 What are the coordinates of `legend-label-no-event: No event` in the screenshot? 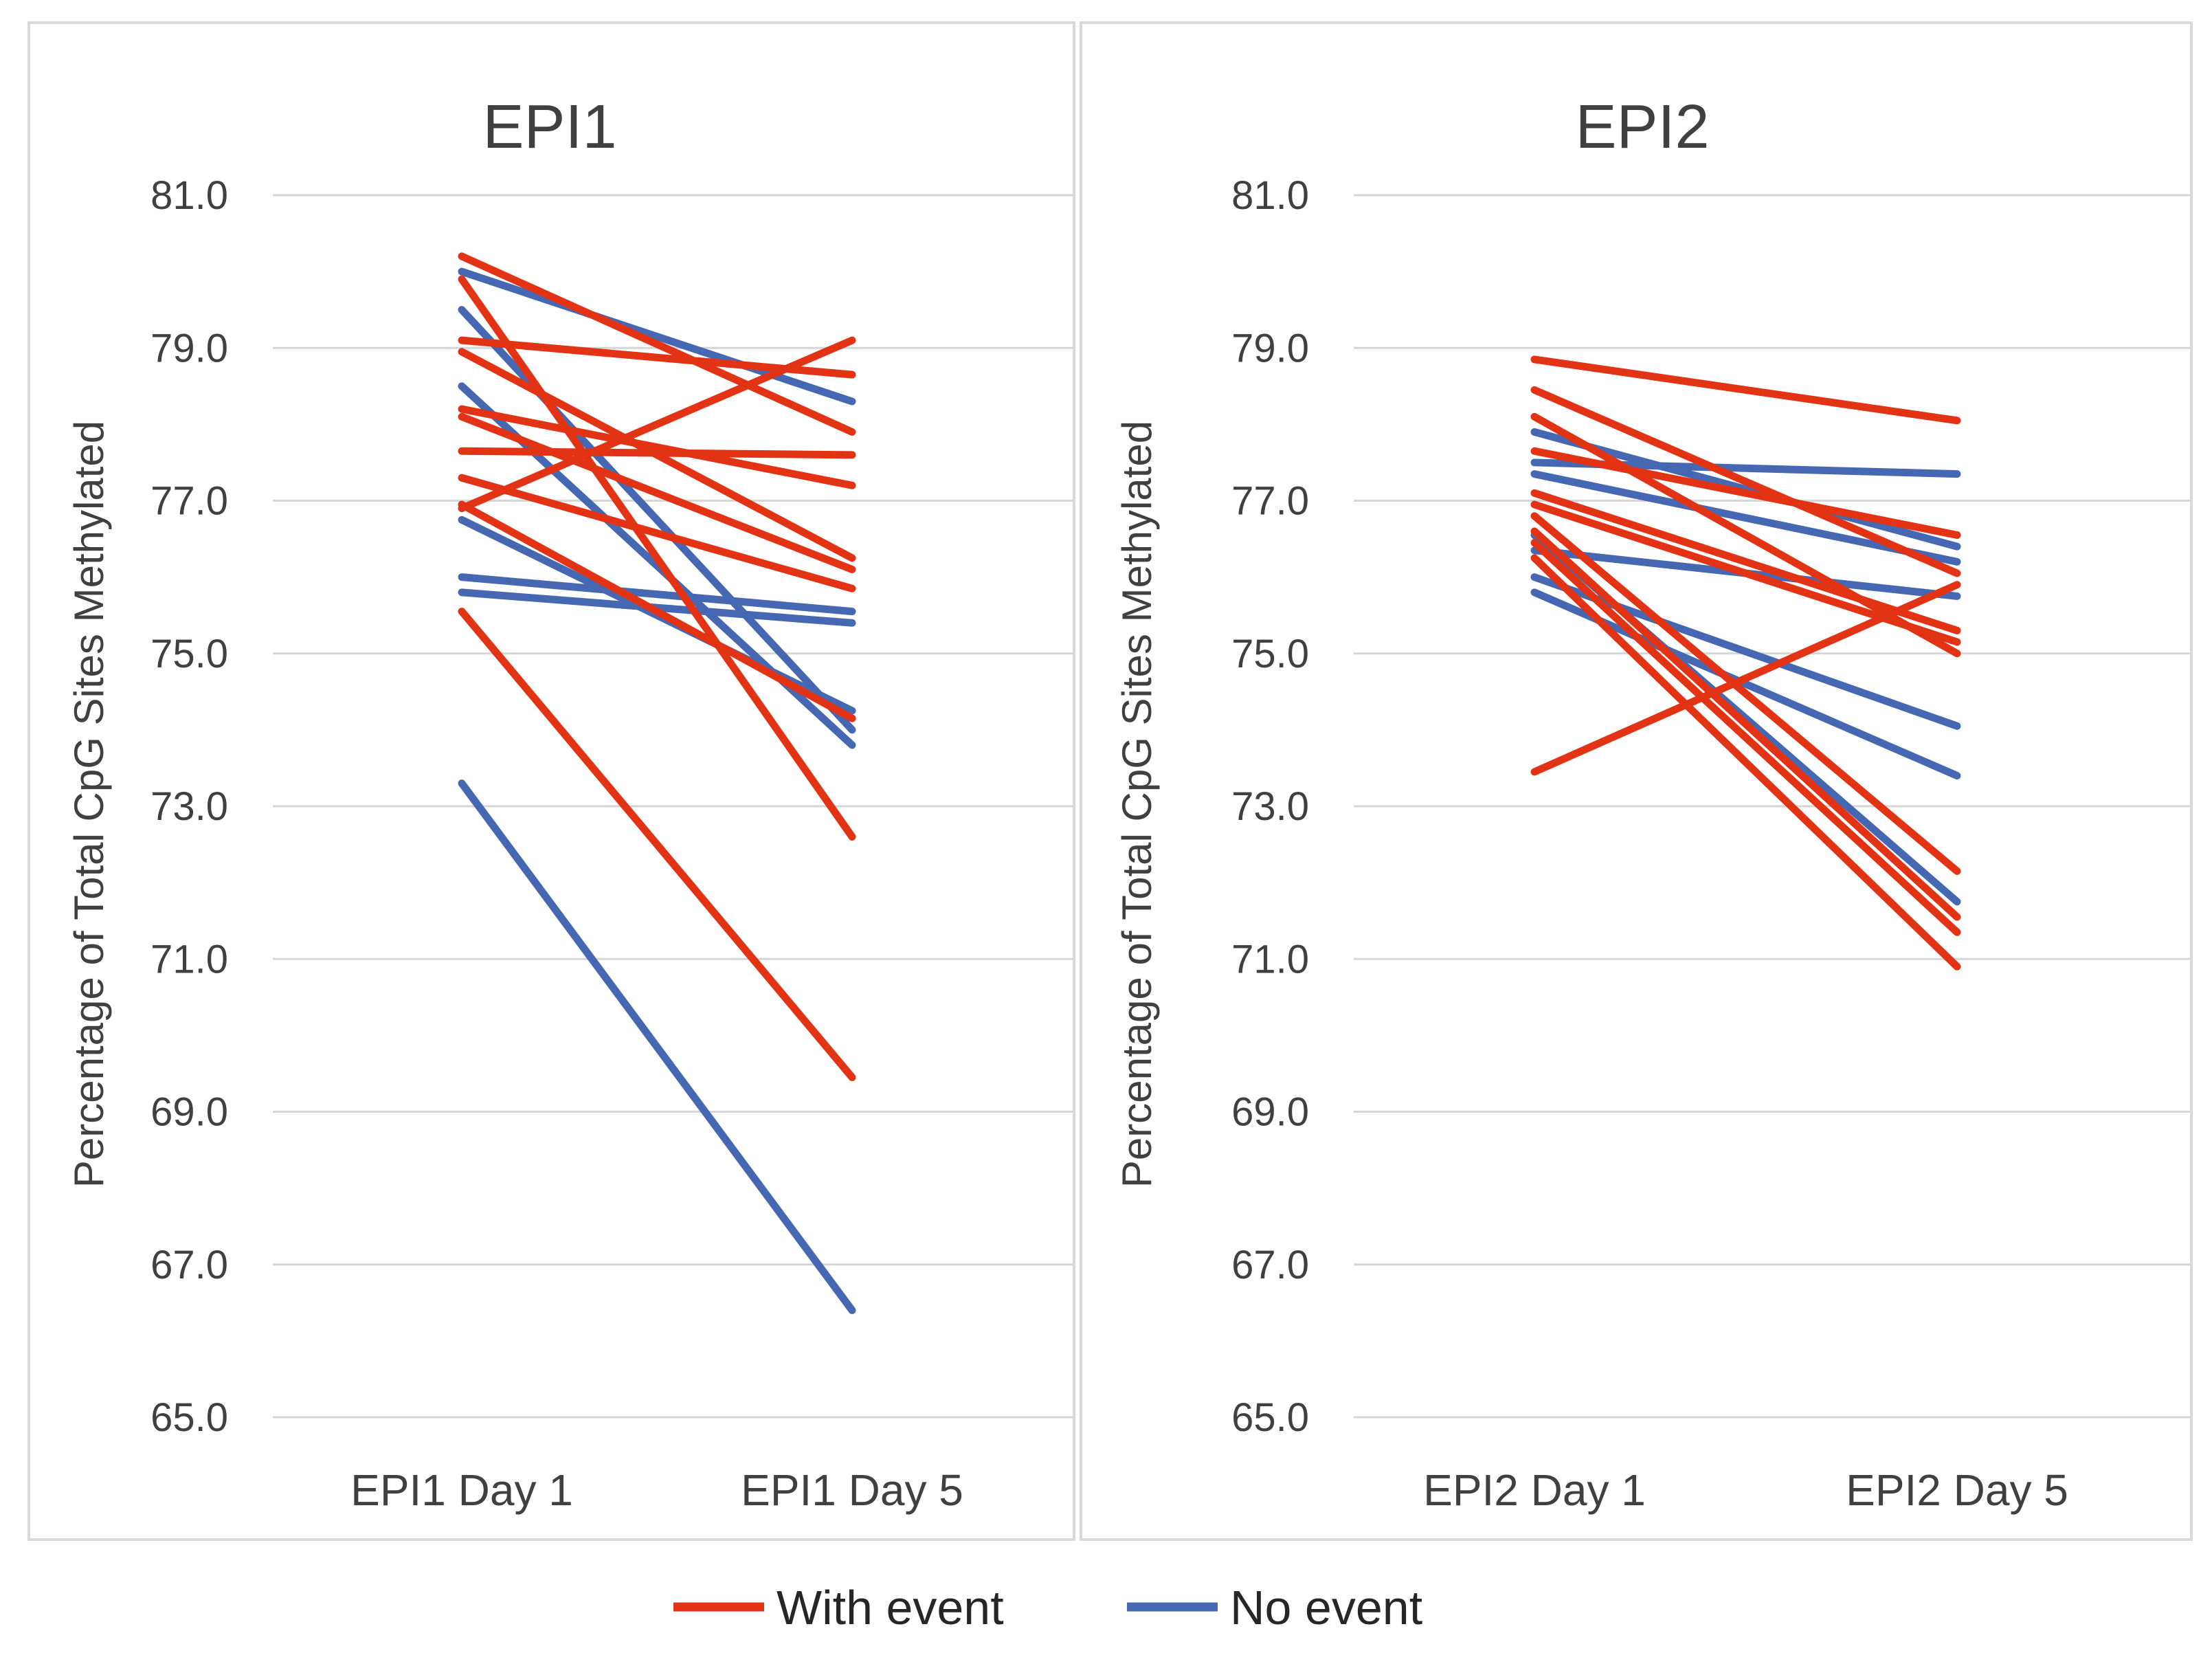 It's located at (1326, 1607).